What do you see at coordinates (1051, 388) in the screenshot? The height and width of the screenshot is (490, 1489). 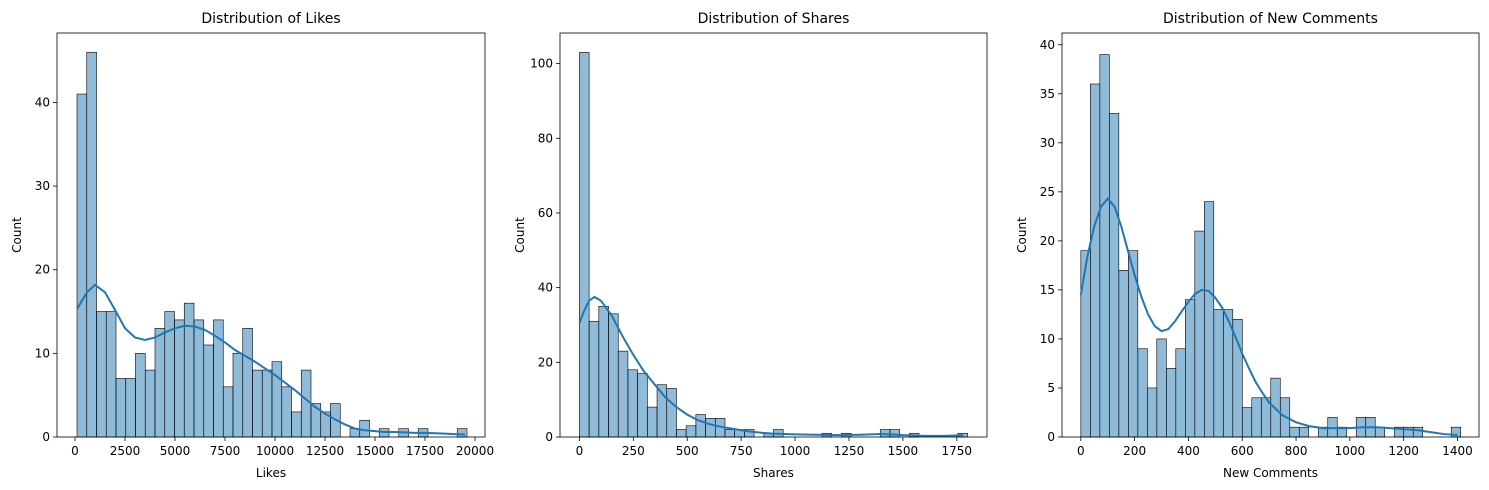 I see `y-tick-label: 5` at bounding box center [1051, 388].